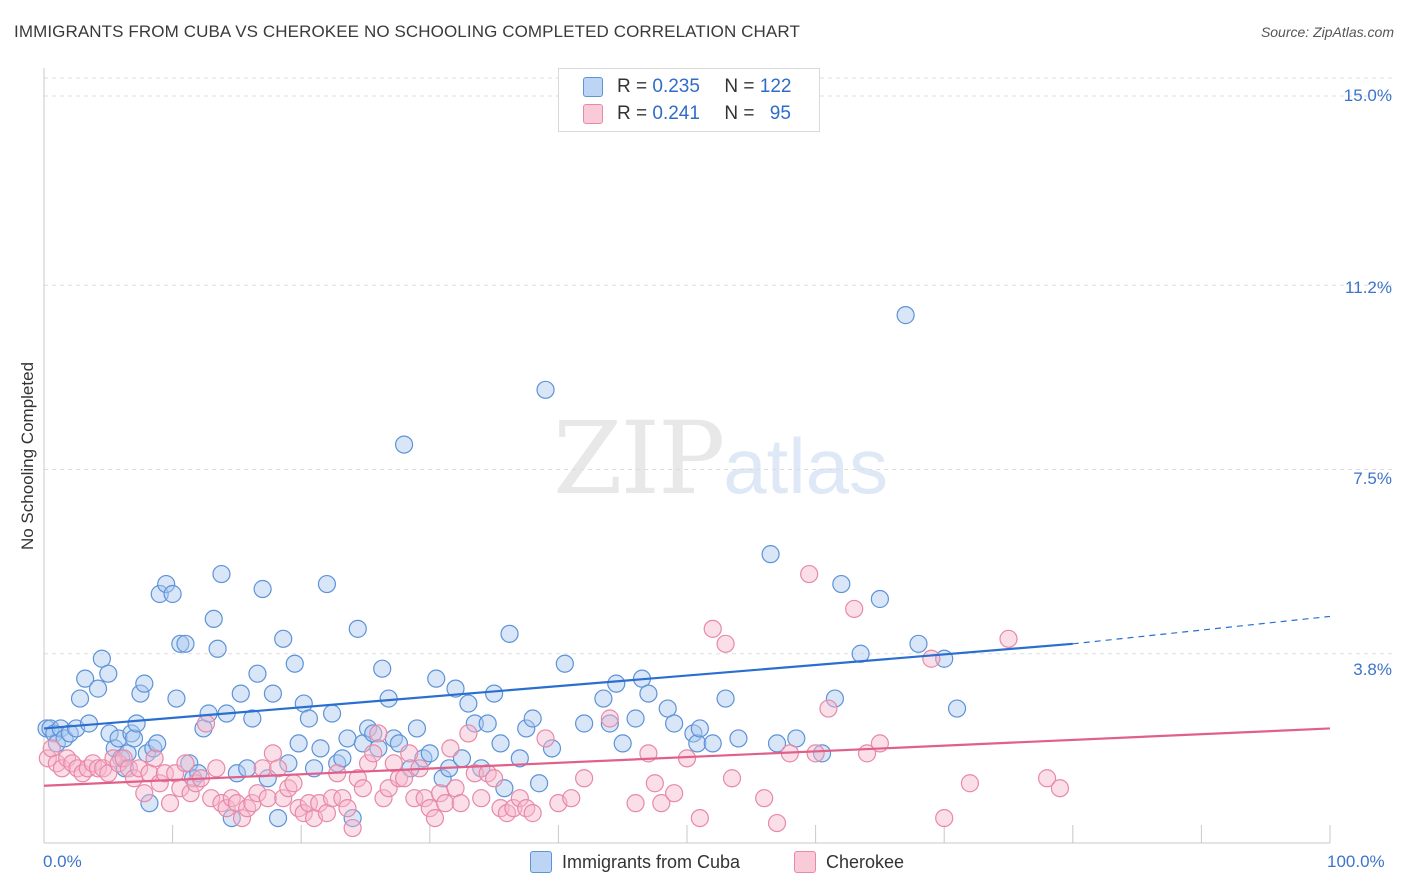 This screenshot has height=892, width=1406. Describe the element at coordinates (1201, 630) in the screenshot. I see `trend-line-cuba-extension` at that location.